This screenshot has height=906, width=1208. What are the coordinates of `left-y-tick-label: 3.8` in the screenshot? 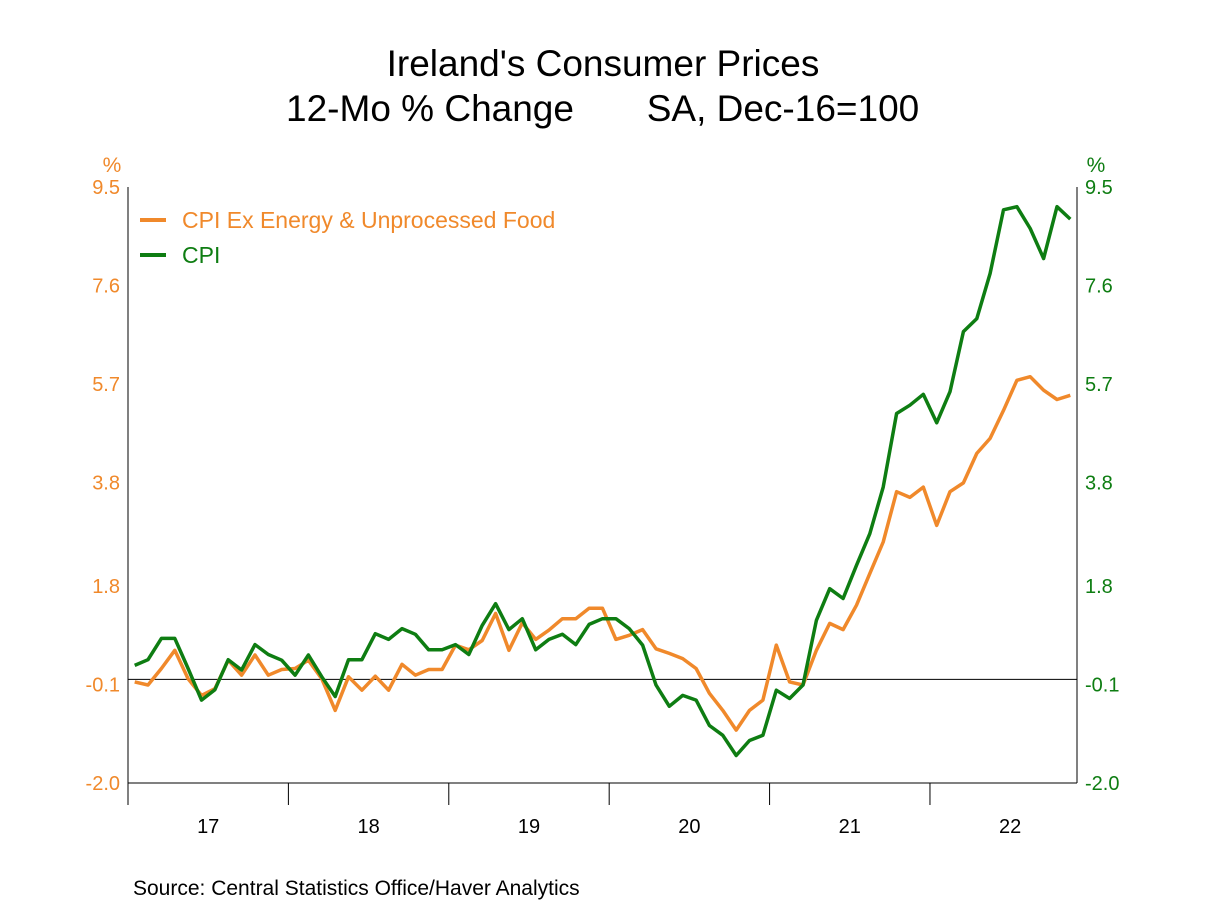 It's located at (106, 483).